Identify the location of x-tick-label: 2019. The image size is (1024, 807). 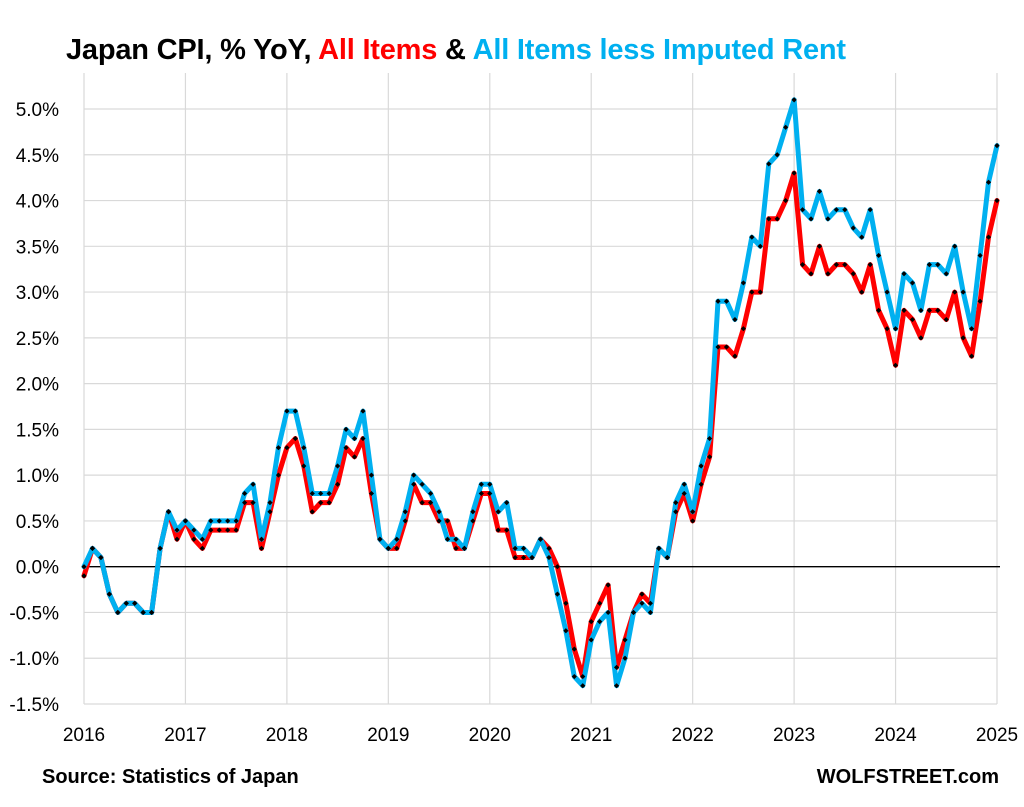
(388, 735).